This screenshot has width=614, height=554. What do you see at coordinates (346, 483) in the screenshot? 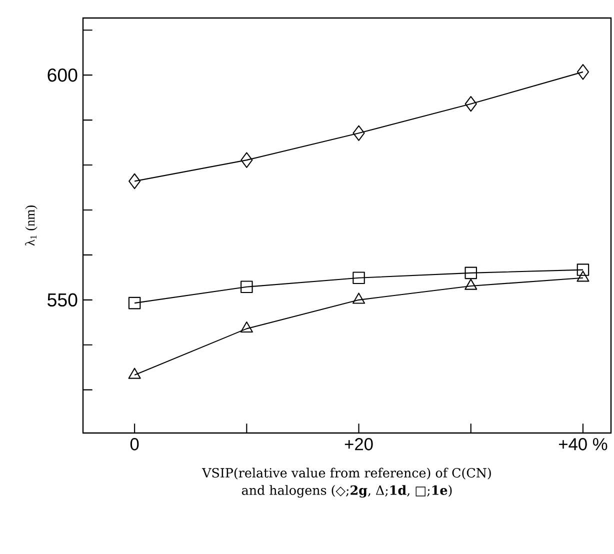
I see `x-axis-title: VSIP(relative value from reference) of C(CN) and halogens (◇;2g, Δ;1d, □;1e)` at bounding box center [346, 483].